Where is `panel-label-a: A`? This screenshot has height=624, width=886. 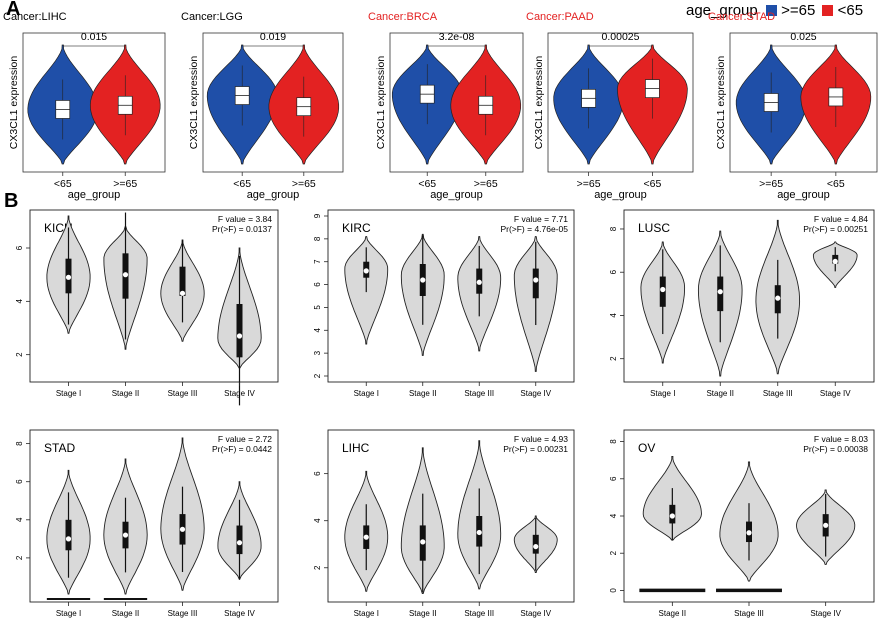 panel-label-a: A is located at coordinates (13, 10).